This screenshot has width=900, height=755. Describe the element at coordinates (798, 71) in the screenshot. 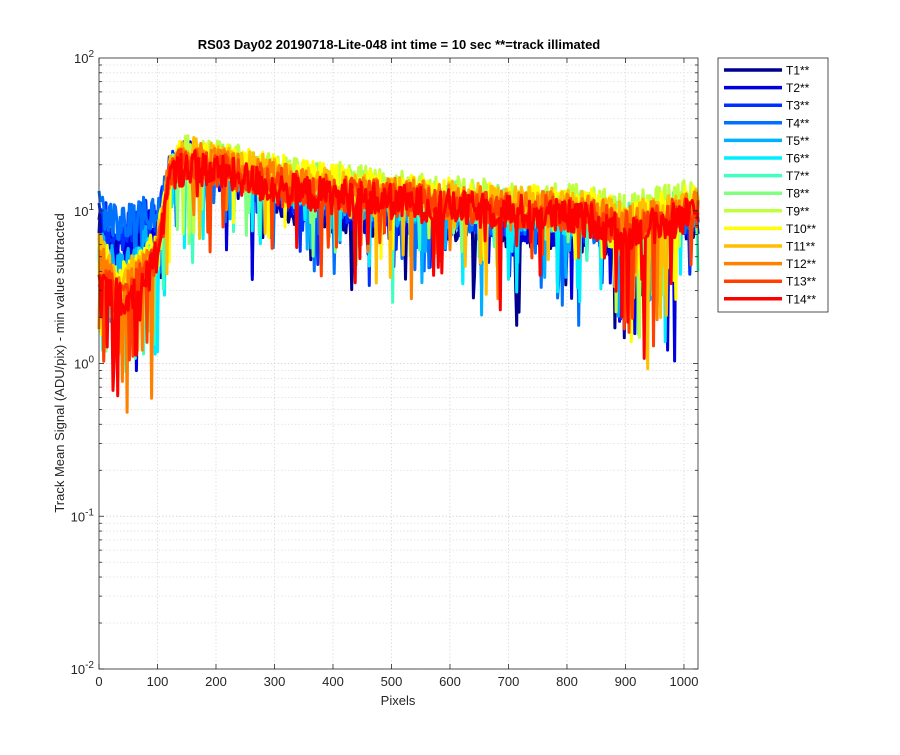

I see `legend-label: T1**` at that location.